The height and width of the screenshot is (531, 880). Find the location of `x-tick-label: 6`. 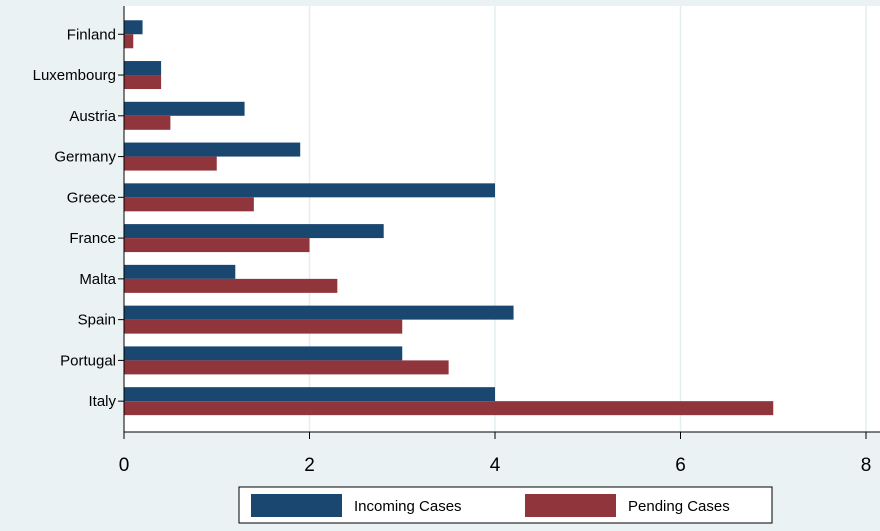

x-tick-label: 6 is located at coordinates (680, 465).